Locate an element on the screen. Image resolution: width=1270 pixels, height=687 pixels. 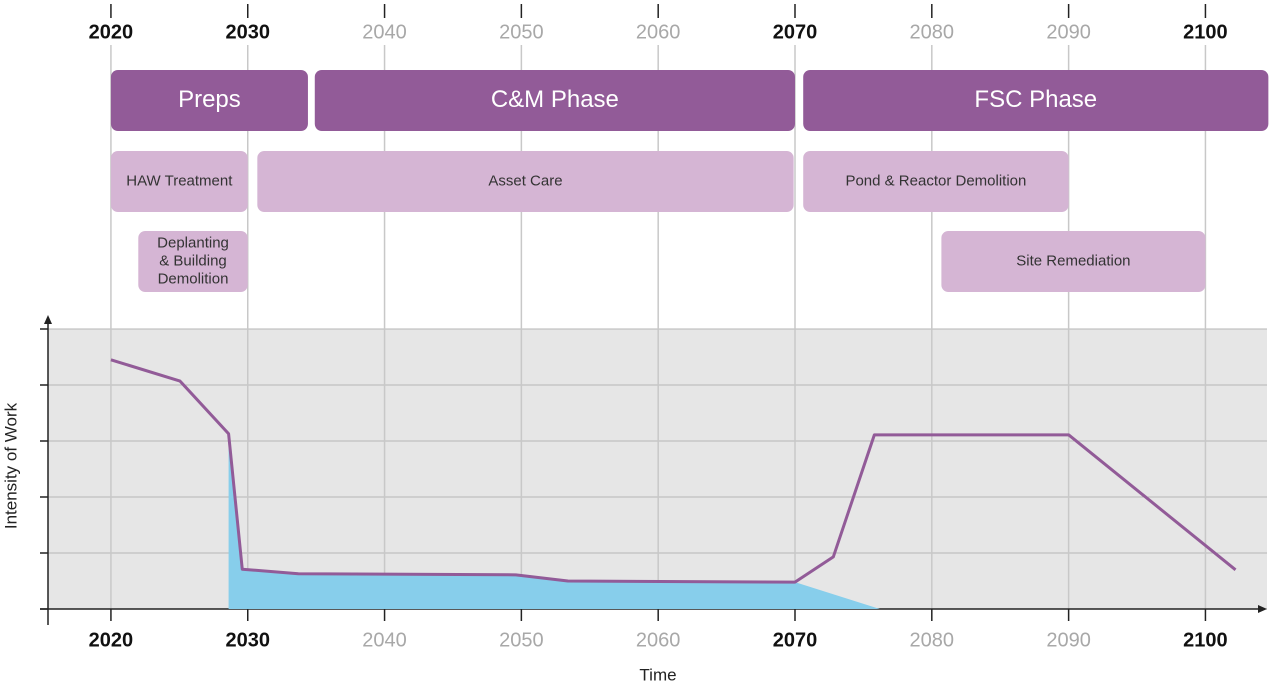
phase-label: C&M Phase is located at coordinates (555, 99).